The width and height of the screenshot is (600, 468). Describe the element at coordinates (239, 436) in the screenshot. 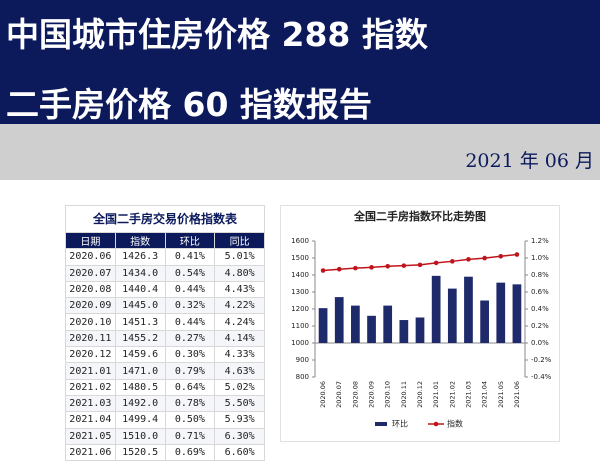

I see `table-cell: 6.30%` at that location.